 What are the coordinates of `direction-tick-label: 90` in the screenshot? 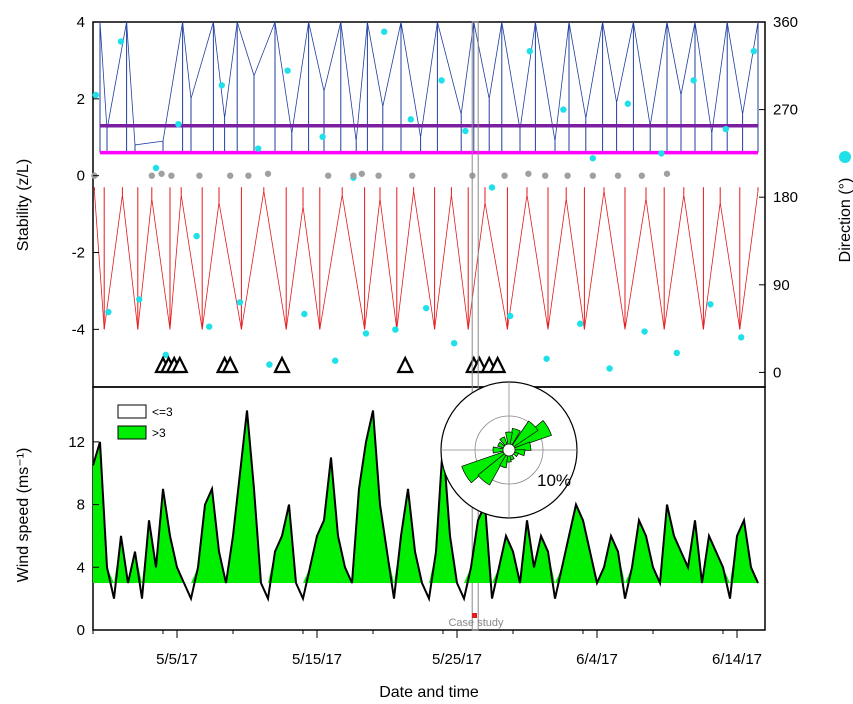 It's located at (781, 285).